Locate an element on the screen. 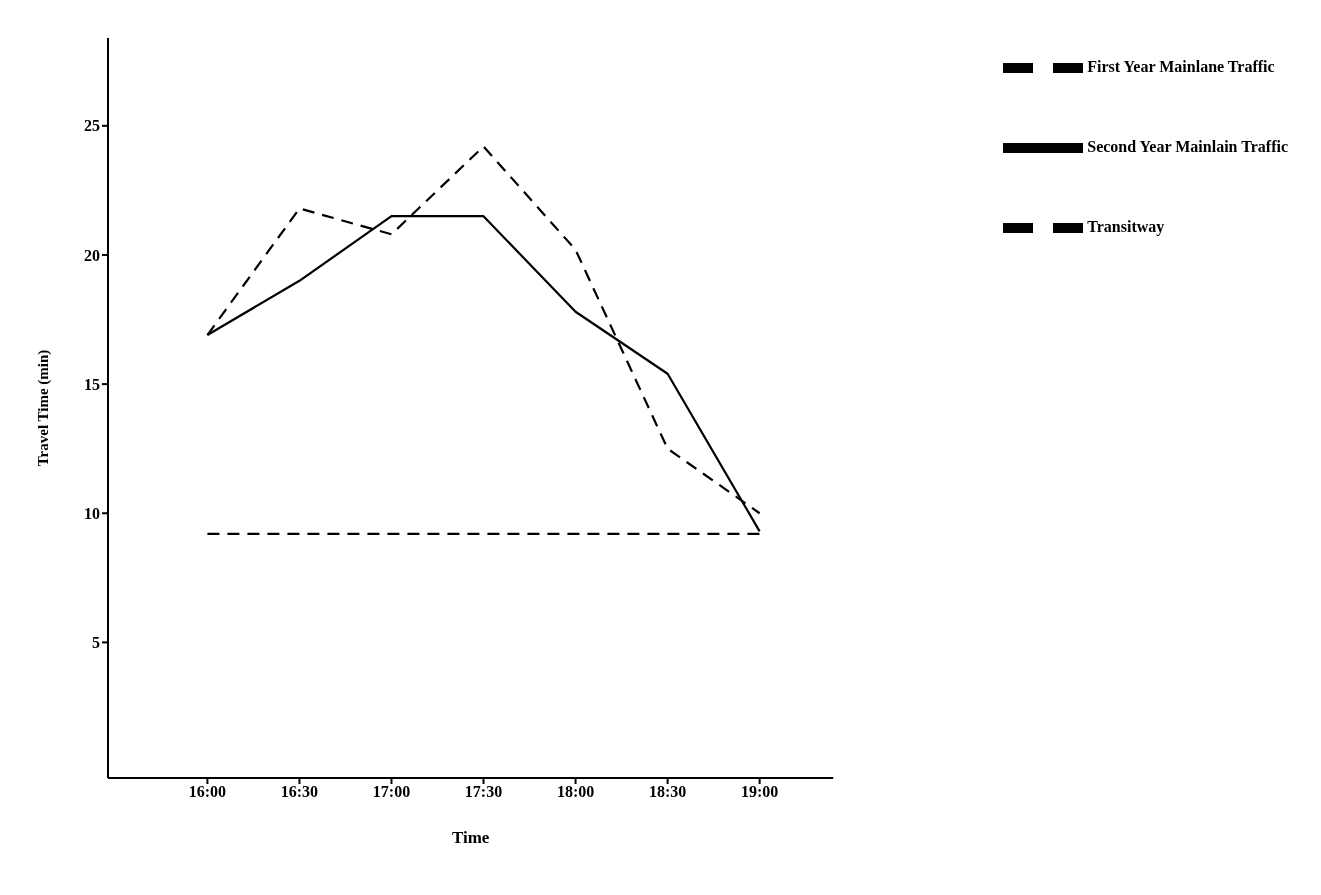 This screenshot has height=895, width=1321. x-tick-label: 18:30 is located at coordinates (667, 792).